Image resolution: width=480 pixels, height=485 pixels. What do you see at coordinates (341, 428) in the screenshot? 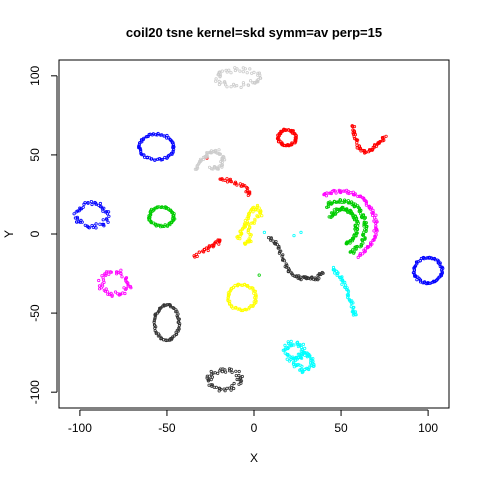
I see `x-tick-label: 50` at bounding box center [341, 428].